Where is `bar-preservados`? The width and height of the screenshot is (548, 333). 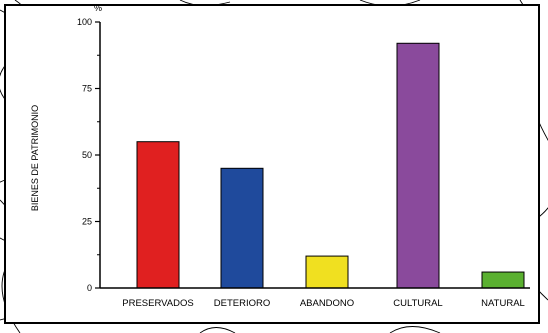 bar-preservados is located at coordinates (158, 215).